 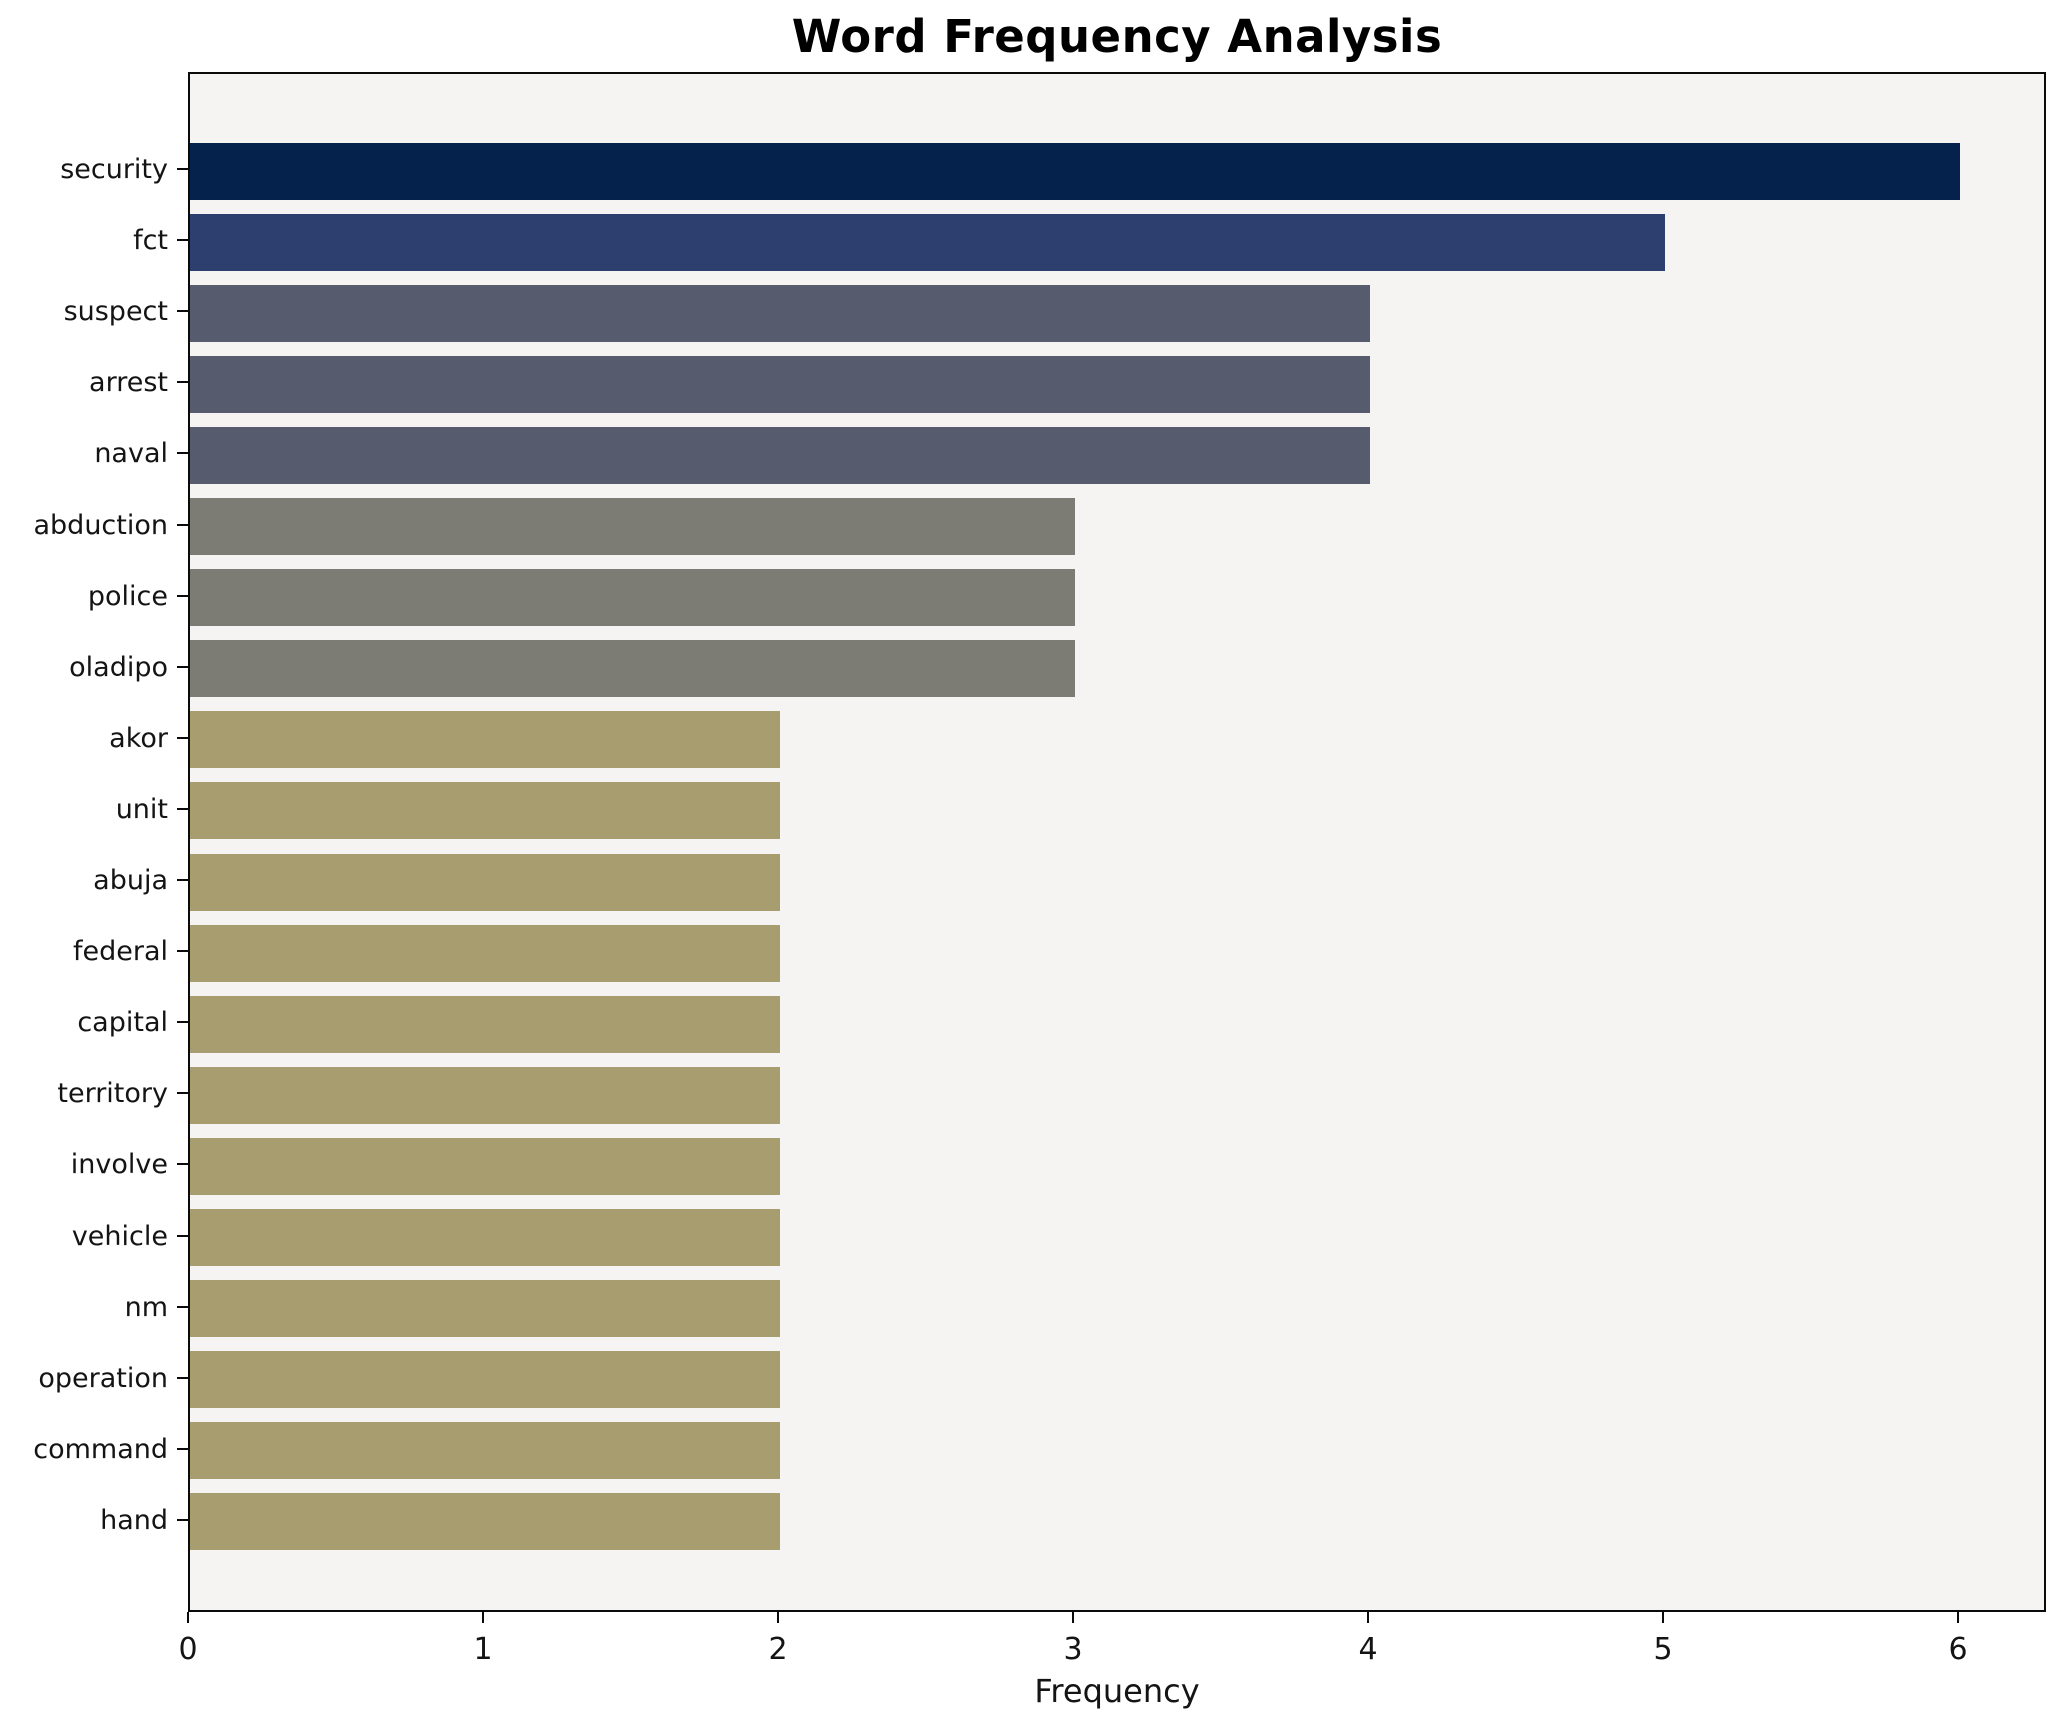 I want to click on x-tick-label: 6, so click(x=1958, y=1649).